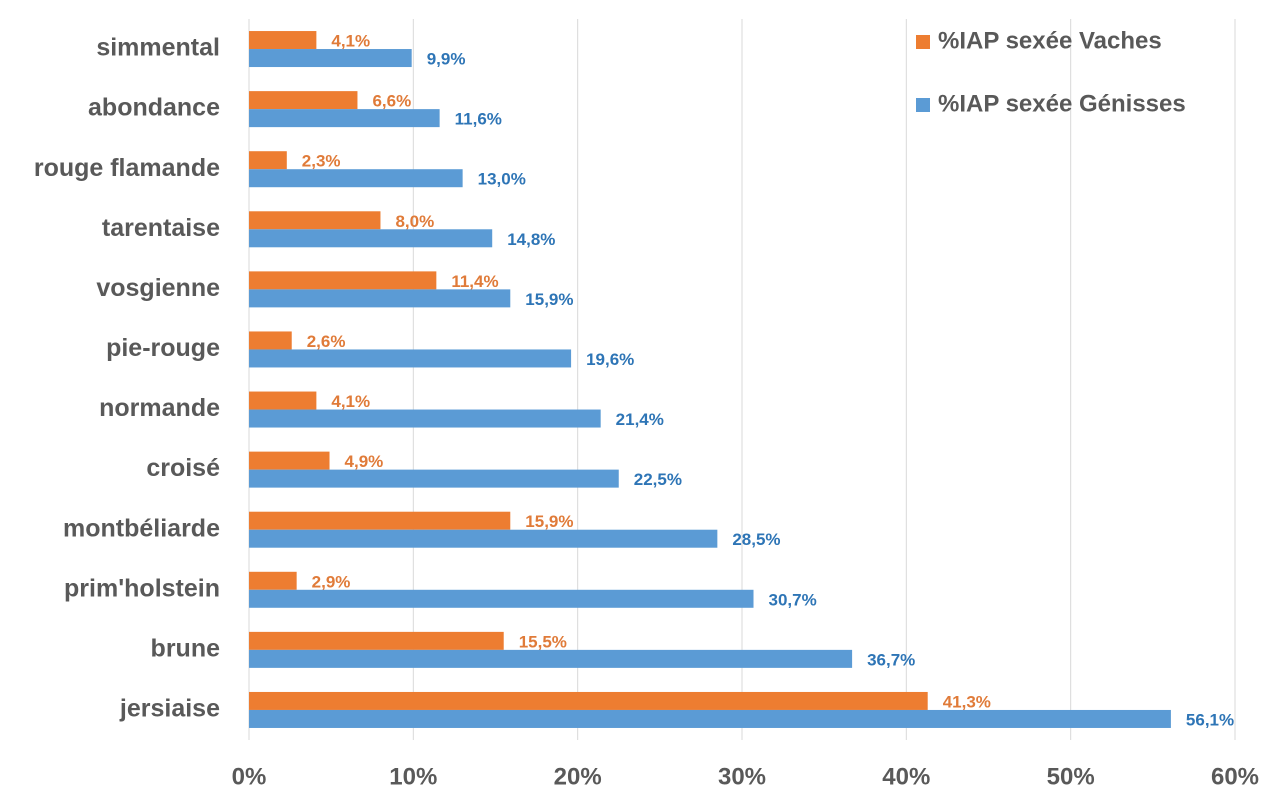 This screenshot has height=791, width=1265. I want to click on value-label: 28,5%, so click(756, 539).